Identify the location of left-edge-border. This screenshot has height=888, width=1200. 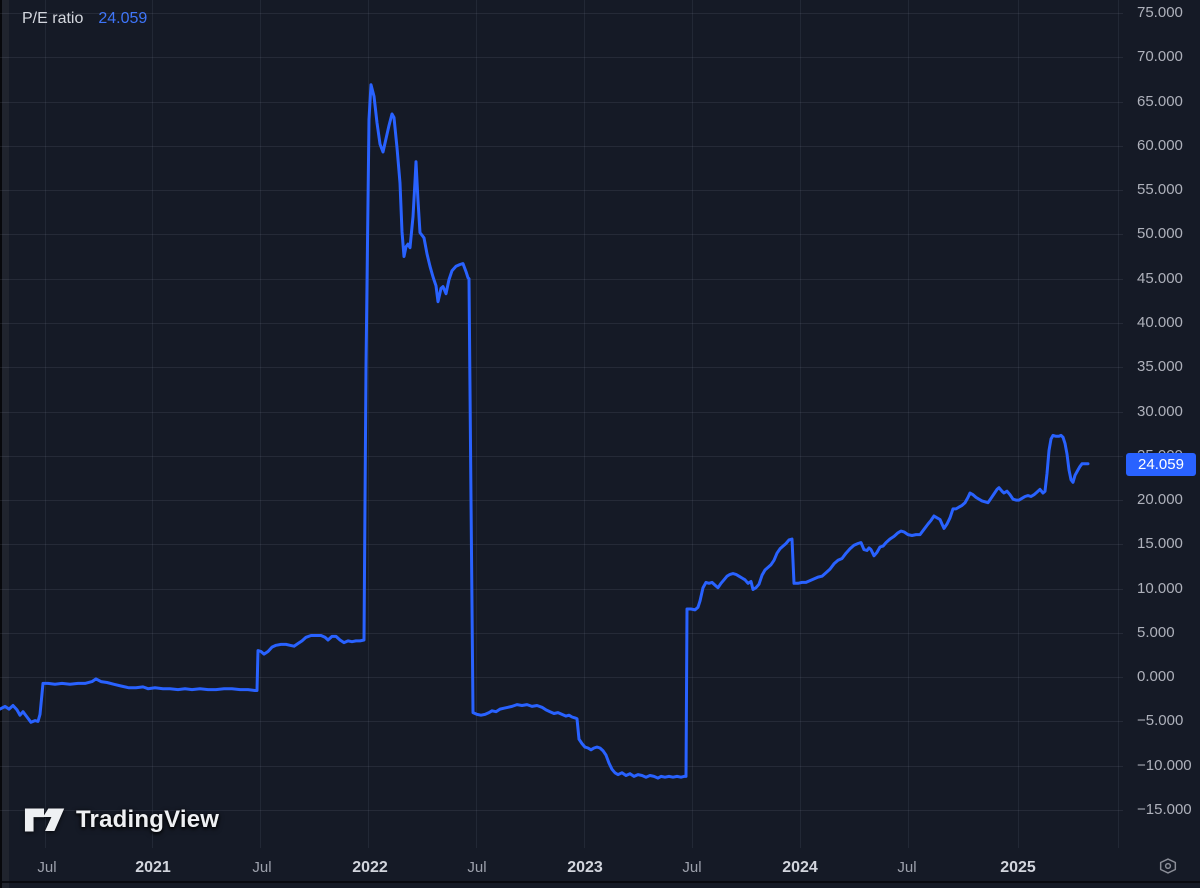
(1, 444).